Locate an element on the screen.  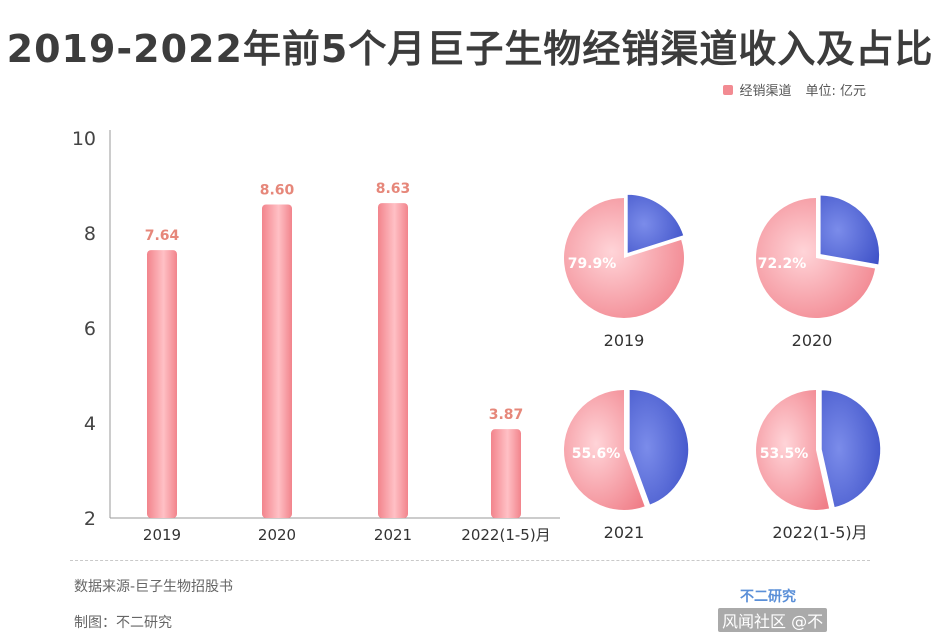
y-tick-label: 2 is located at coordinates (90, 519).